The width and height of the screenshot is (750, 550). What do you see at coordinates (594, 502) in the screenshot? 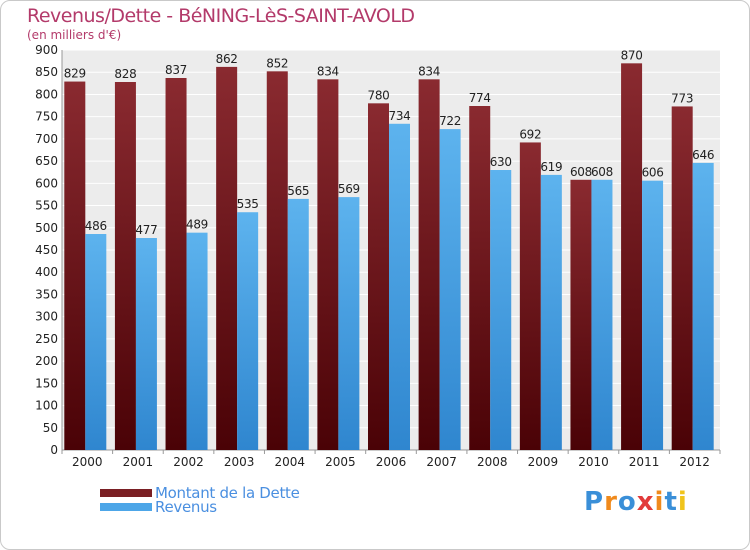
I see `logo-letter: P` at bounding box center [594, 502].